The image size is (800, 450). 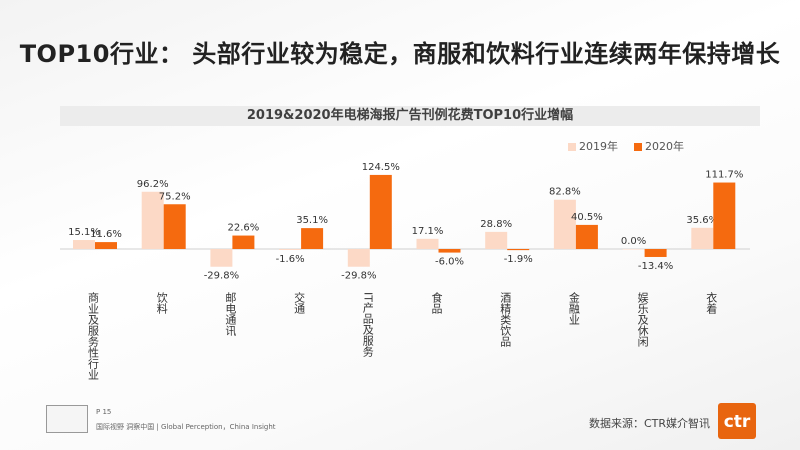 What do you see at coordinates (221, 258) in the screenshot?
I see `bar-2019年-邮电通讯` at bounding box center [221, 258].